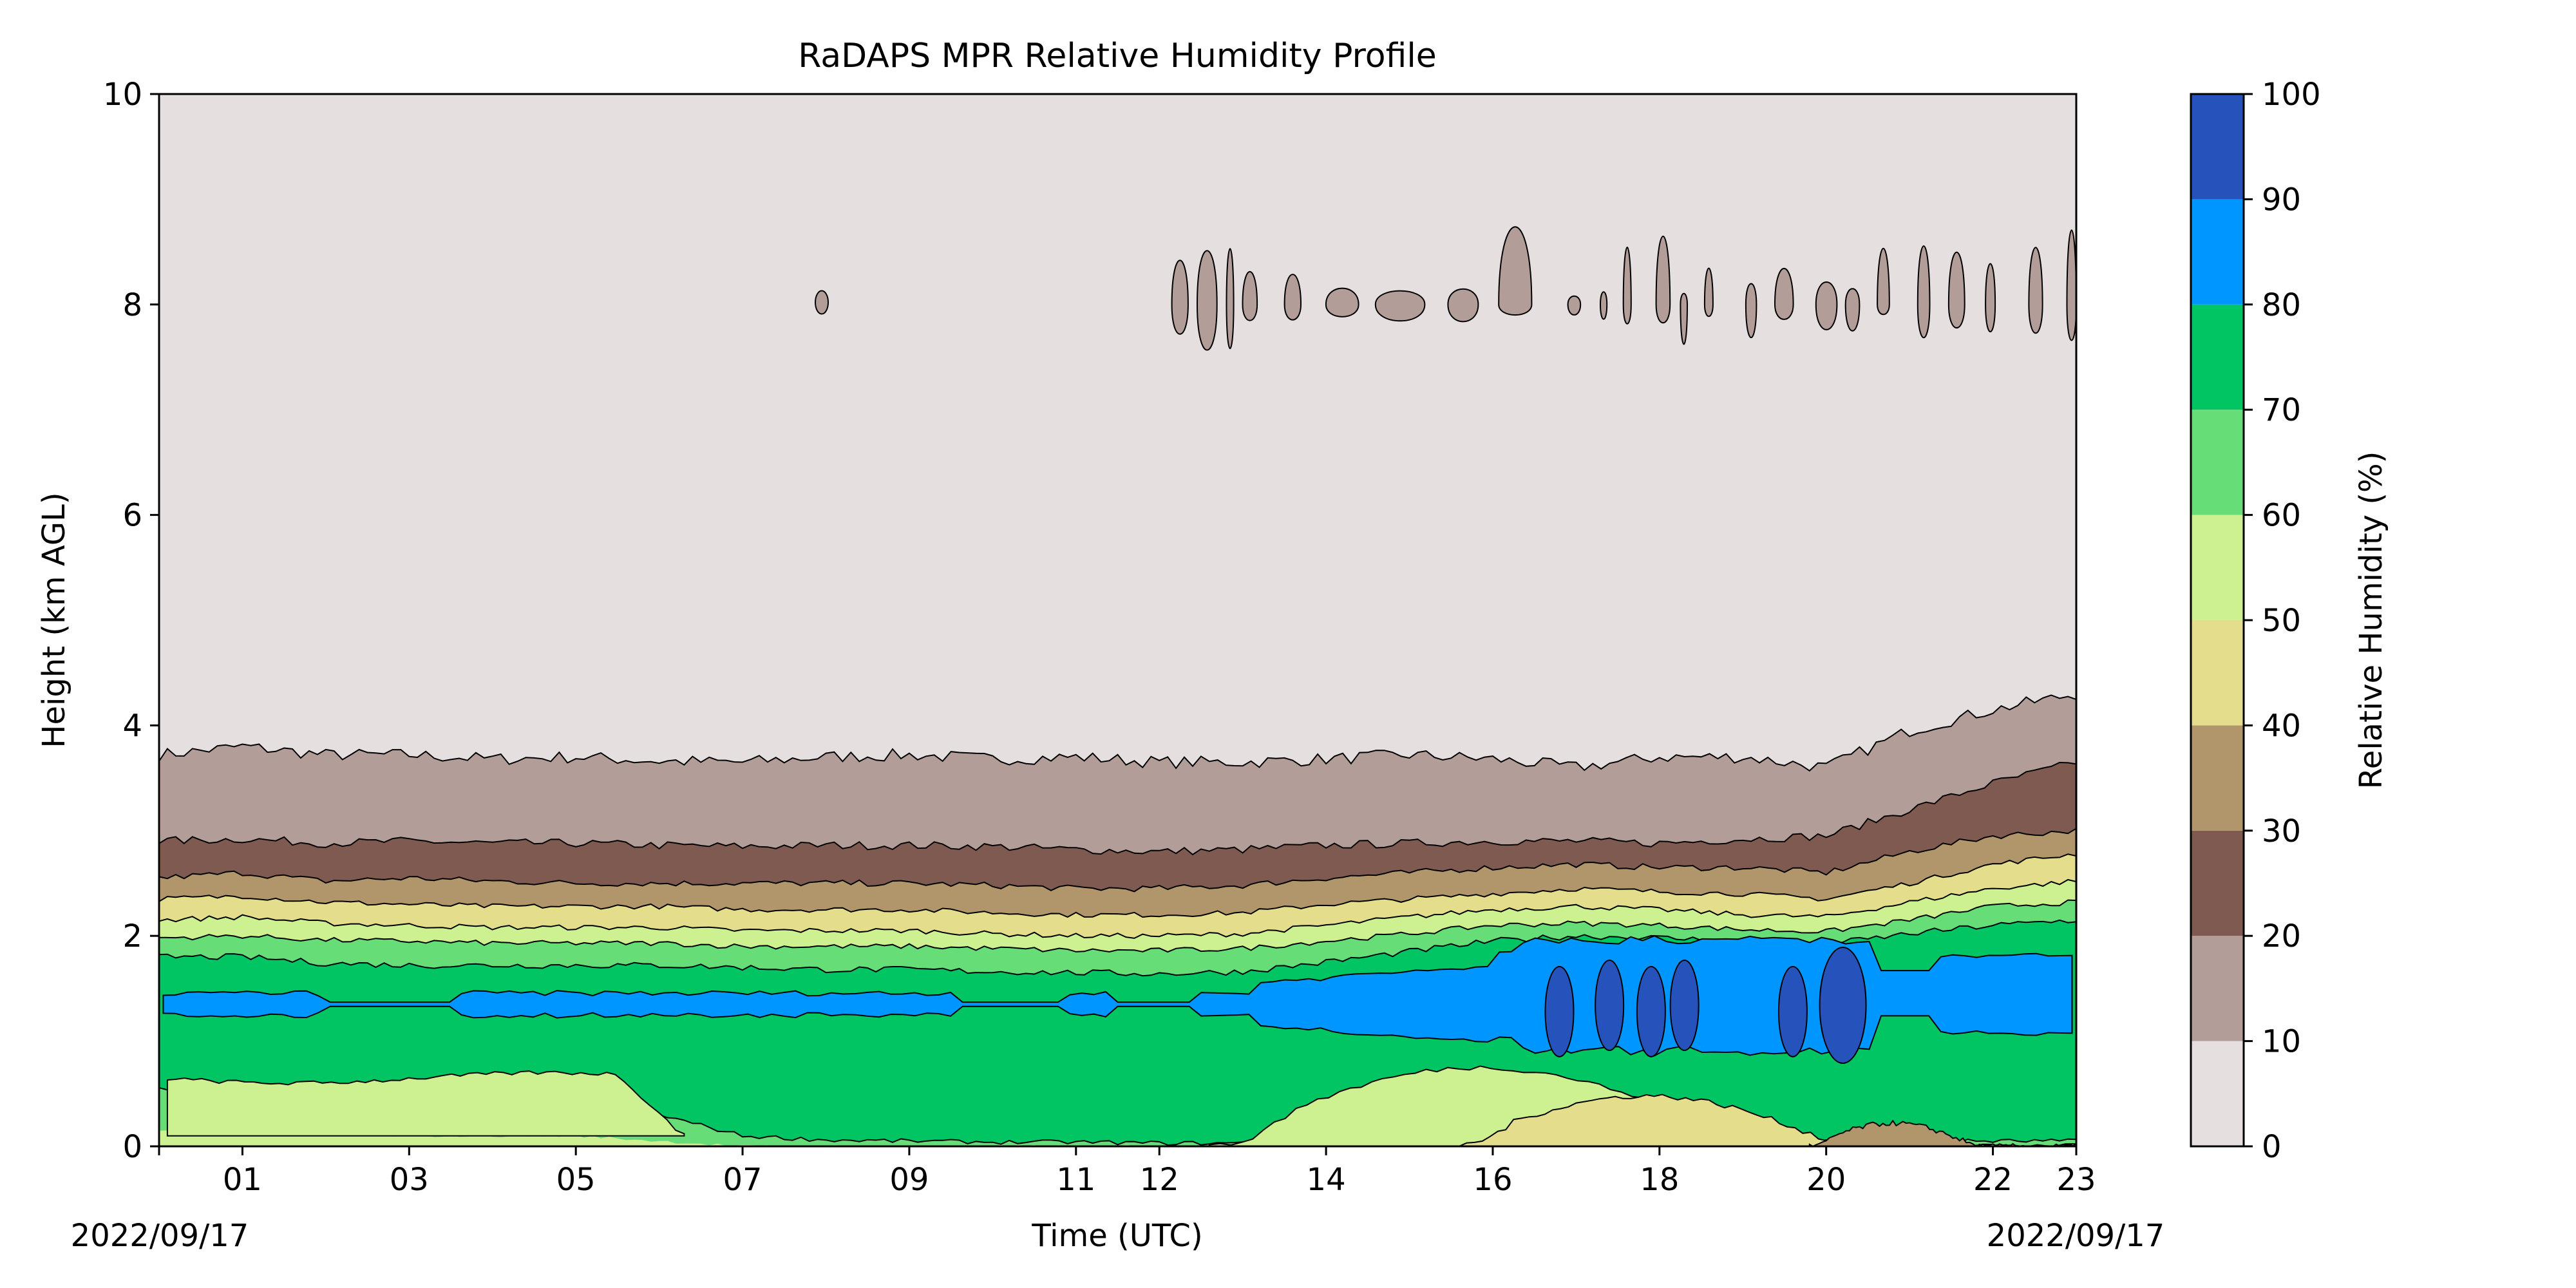  Describe the element at coordinates (410, 1180) in the screenshot. I see `x-tick-label: 03` at that location.